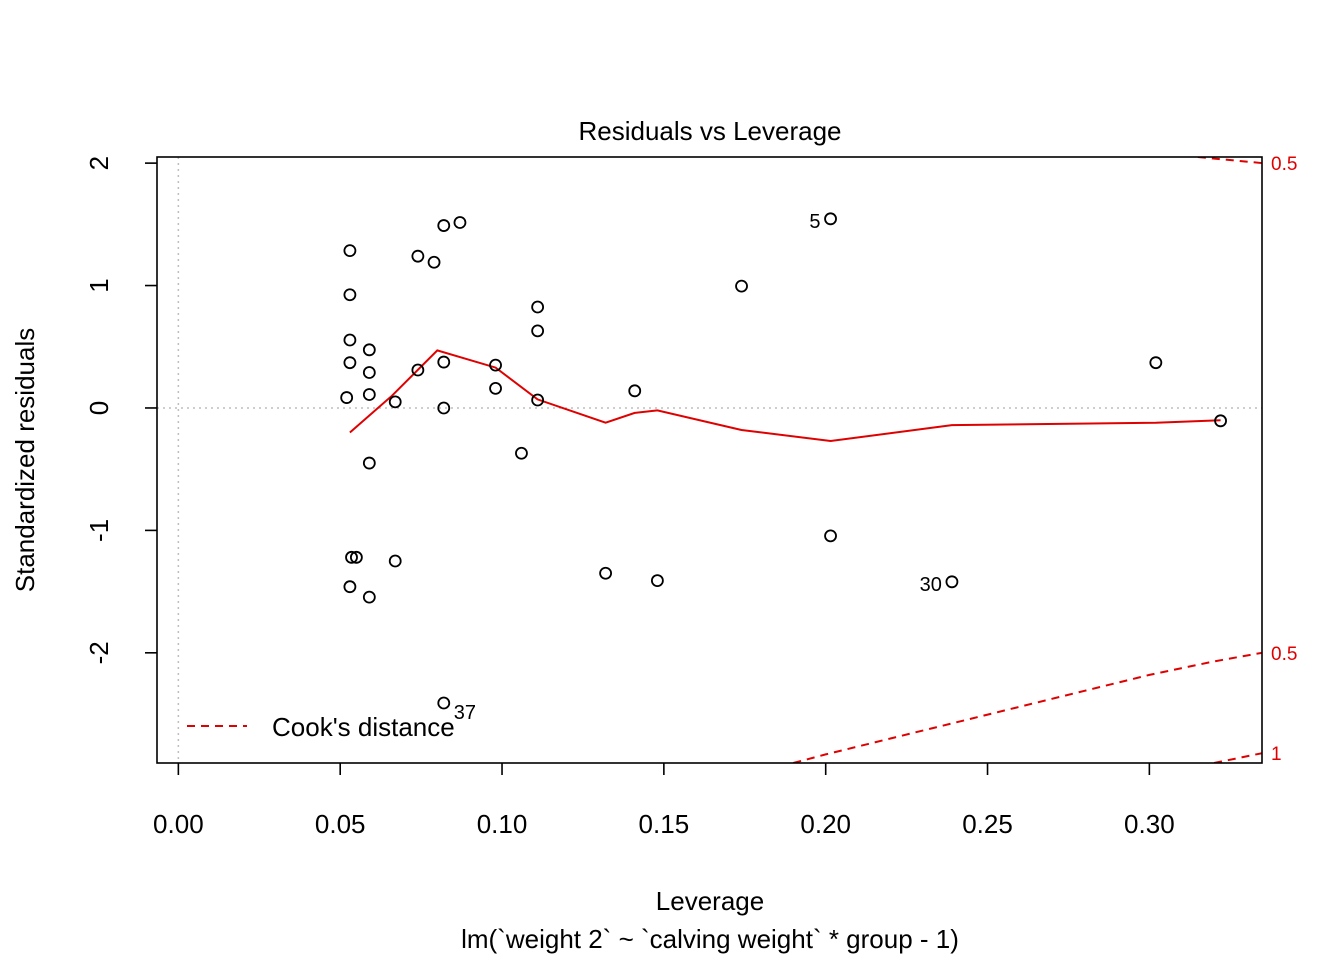 The height and width of the screenshot is (960, 1344). What do you see at coordinates (340, 824) in the screenshot?
I see `x-tick-label: 0.05` at bounding box center [340, 824].